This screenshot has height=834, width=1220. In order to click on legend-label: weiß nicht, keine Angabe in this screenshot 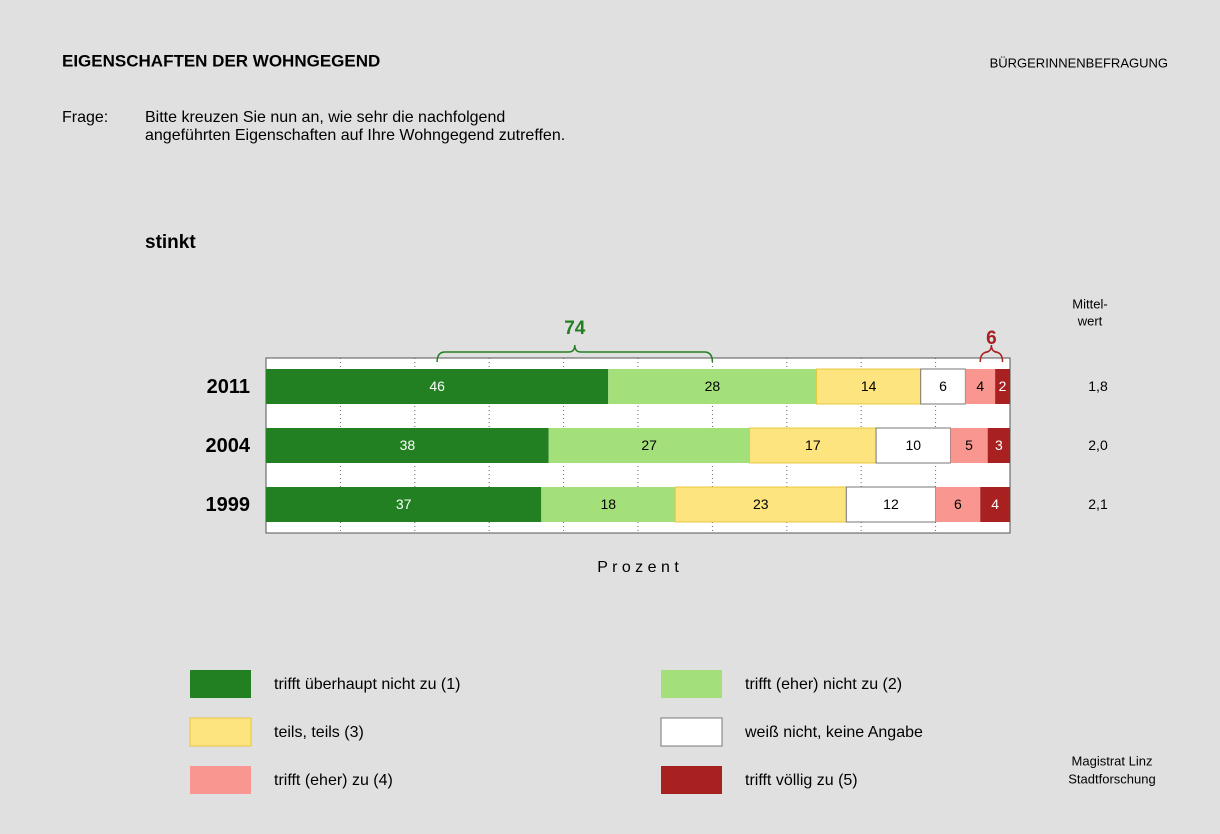, I will do `click(833, 732)`.